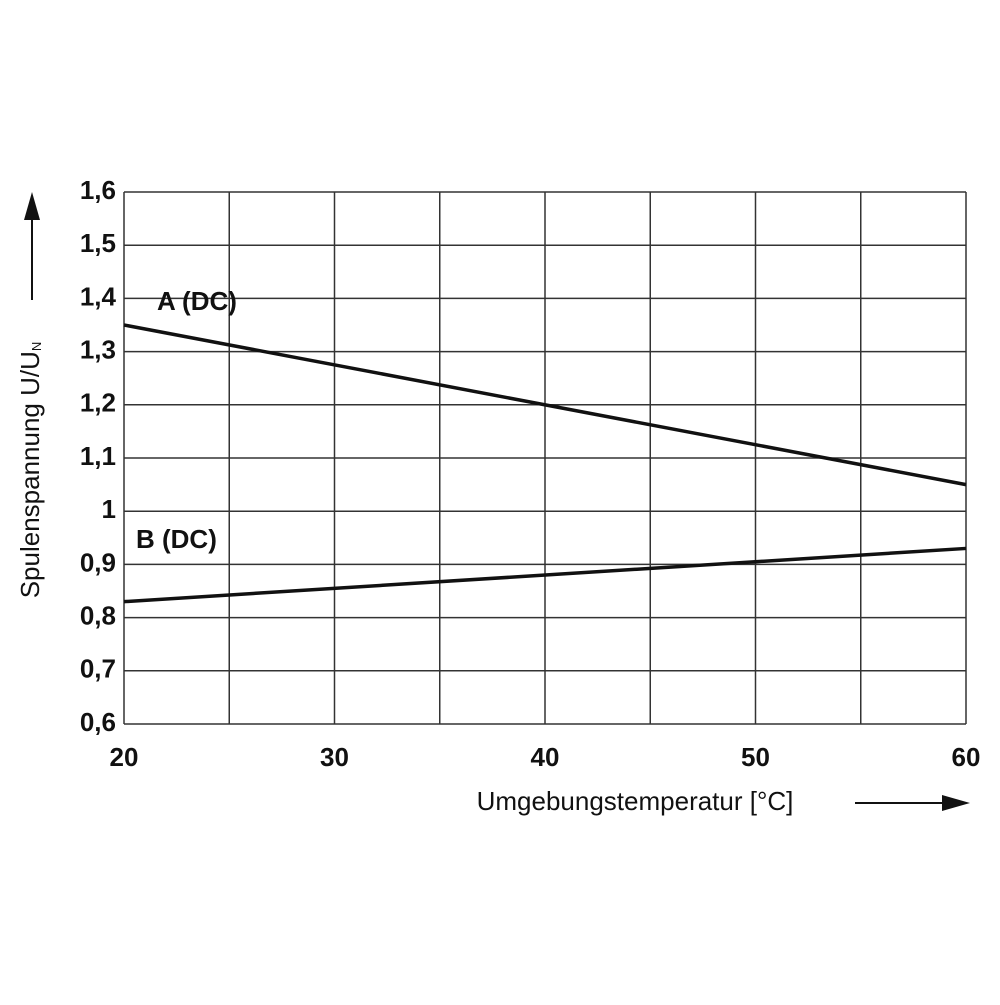 Image resolution: width=1000 pixels, height=1005 pixels. I want to click on y-axis-label-main: Spulenspannung U/U, so click(30, 474).